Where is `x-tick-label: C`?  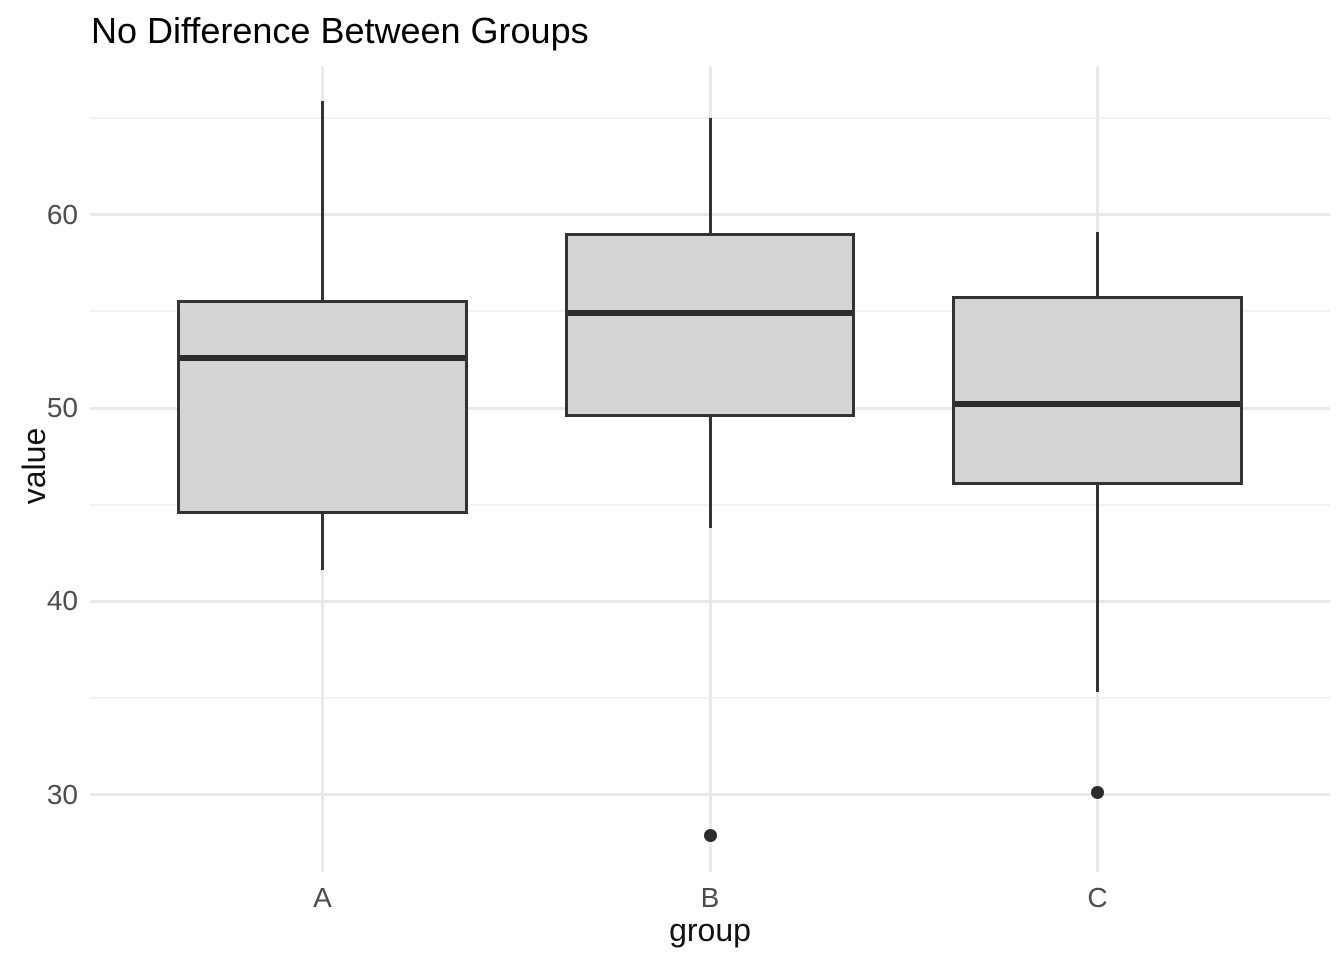 x-tick-label: C is located at coordinates (1097, 897).